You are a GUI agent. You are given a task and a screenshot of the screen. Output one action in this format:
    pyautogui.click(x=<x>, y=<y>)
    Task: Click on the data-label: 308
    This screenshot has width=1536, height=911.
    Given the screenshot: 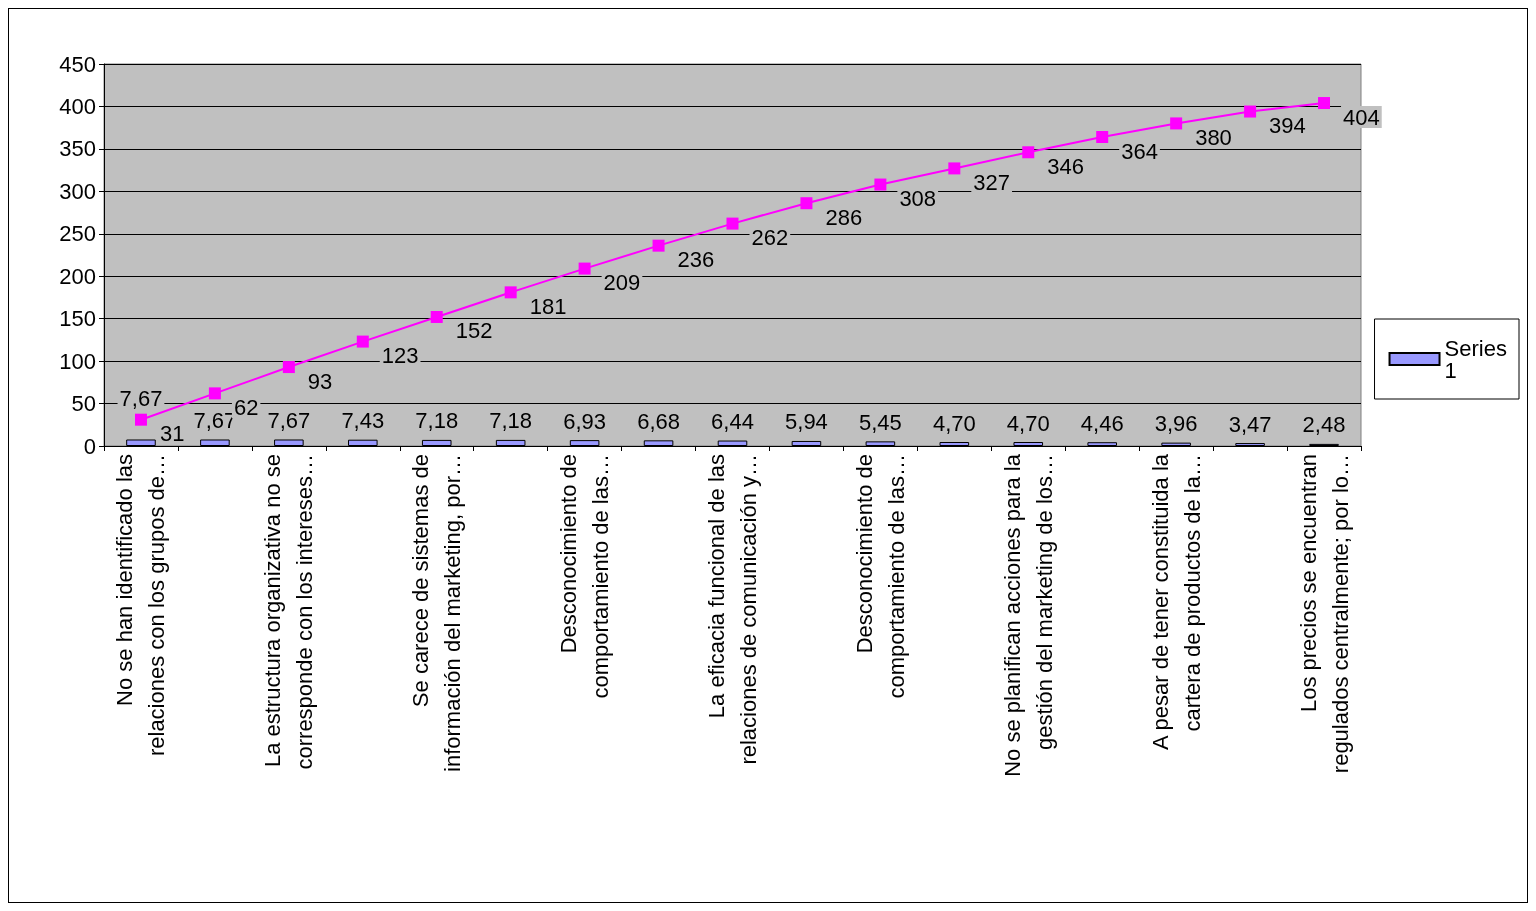 What is the action you would take?
    pyautogui.click(x=918, y=199)
    